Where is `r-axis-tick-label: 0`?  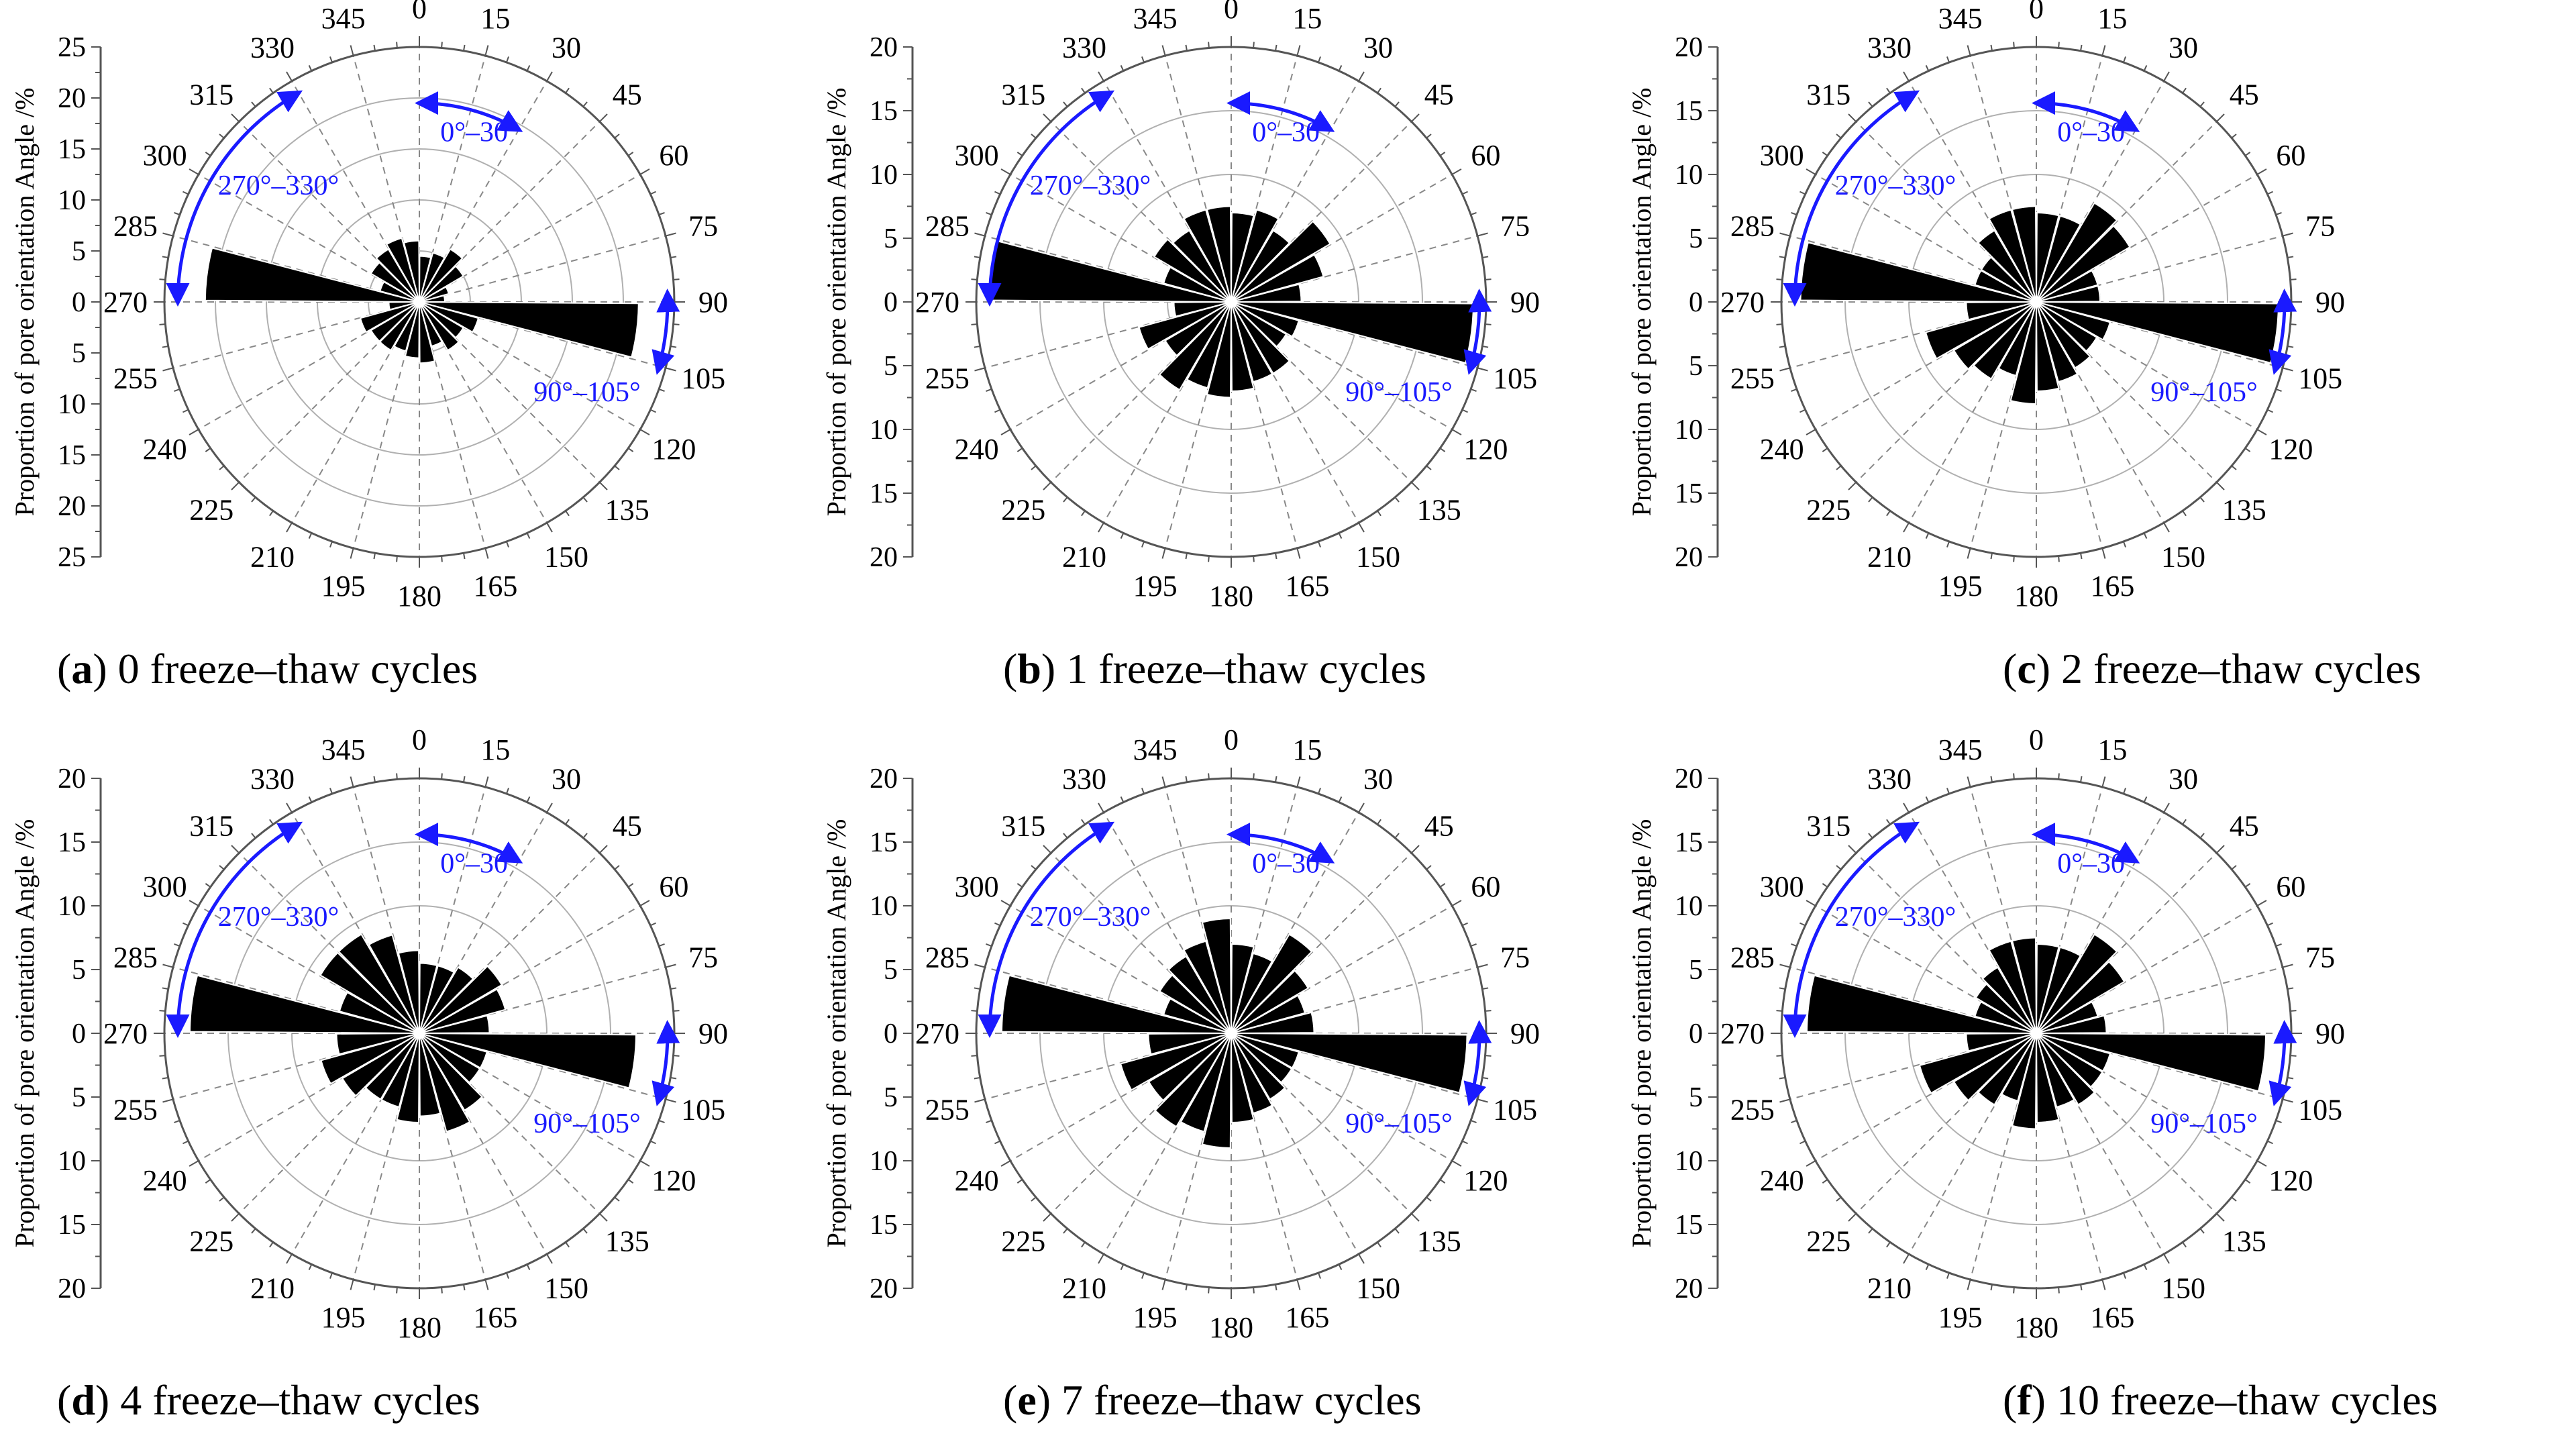 r-axis-tick-label: 0 is located at coordinates (1696, 303).